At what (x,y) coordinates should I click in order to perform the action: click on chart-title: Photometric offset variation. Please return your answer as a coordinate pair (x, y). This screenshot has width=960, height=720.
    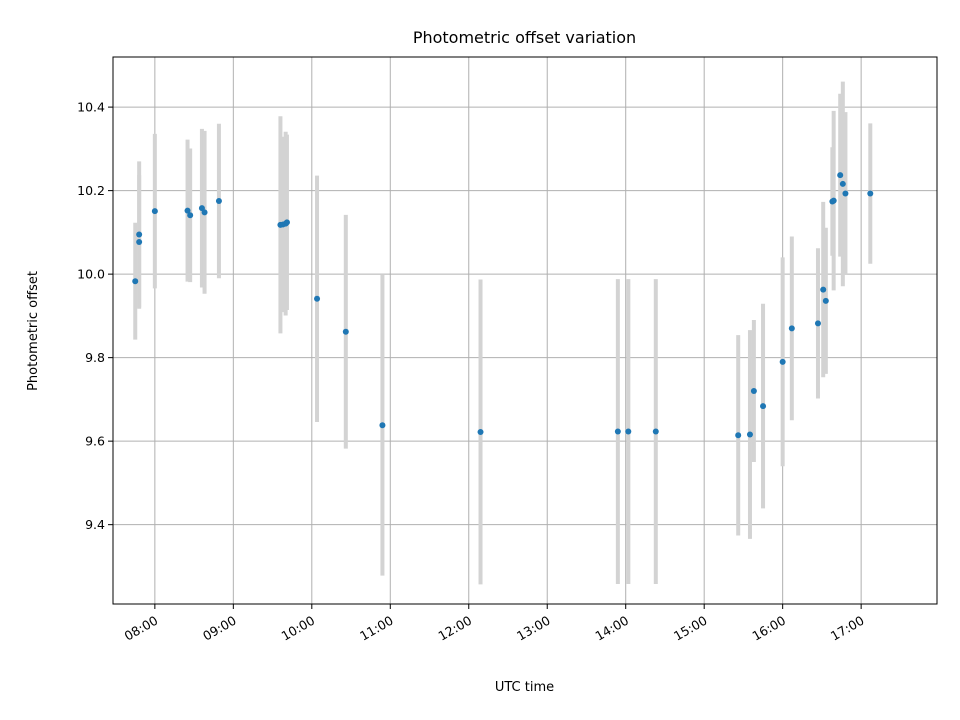
    Looking at the image, I should click on (524, 37).